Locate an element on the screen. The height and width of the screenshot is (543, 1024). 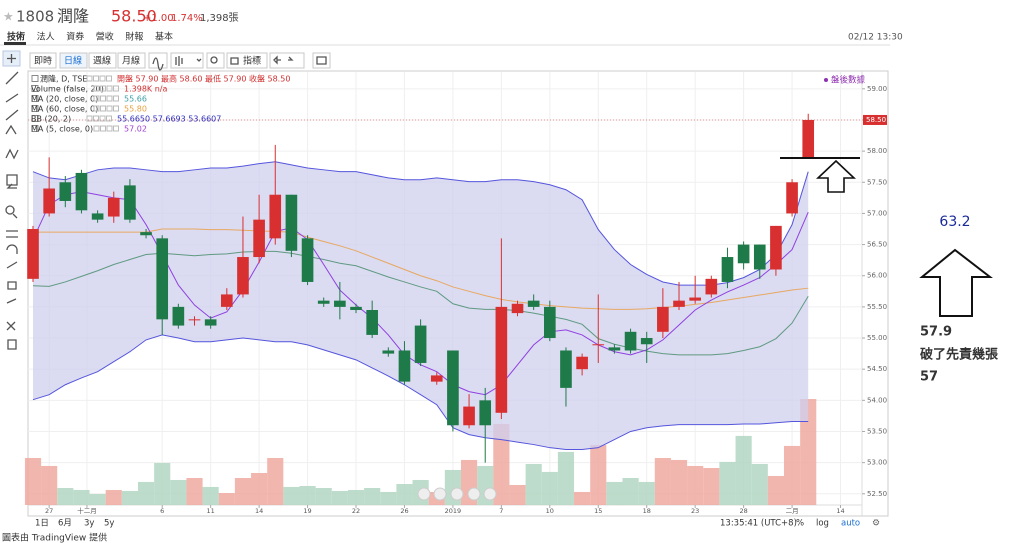
nav-buttons is located at coordinates (457, 494).